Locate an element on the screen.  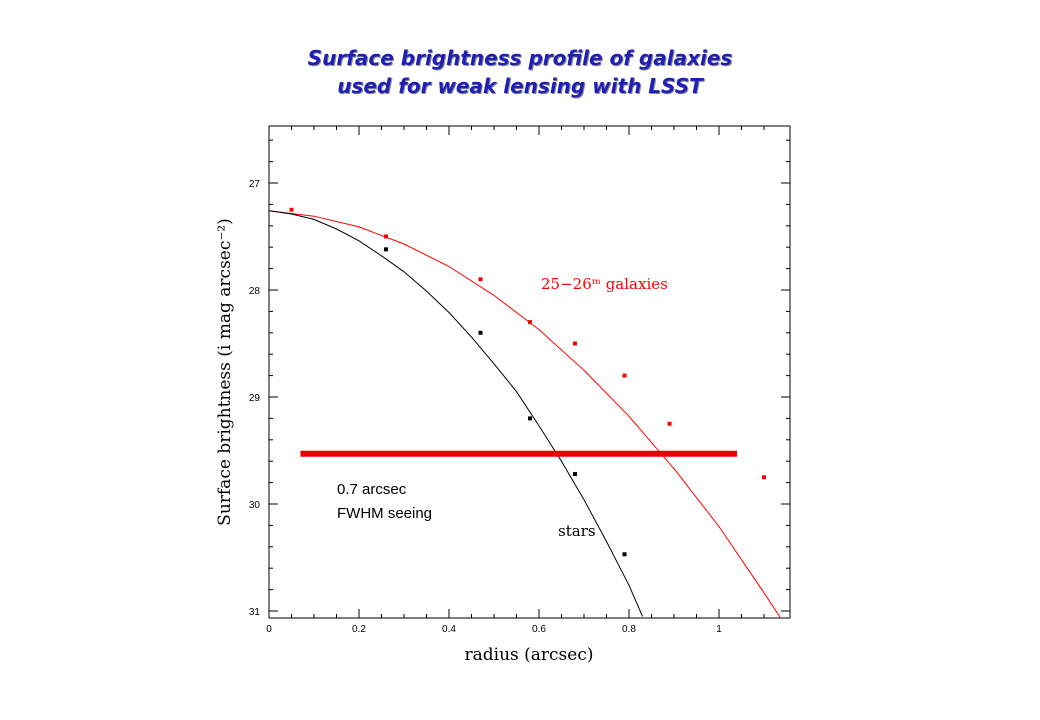
seeing-annotation-line-2: FWHM seeing is located at coordinates (384, 513).